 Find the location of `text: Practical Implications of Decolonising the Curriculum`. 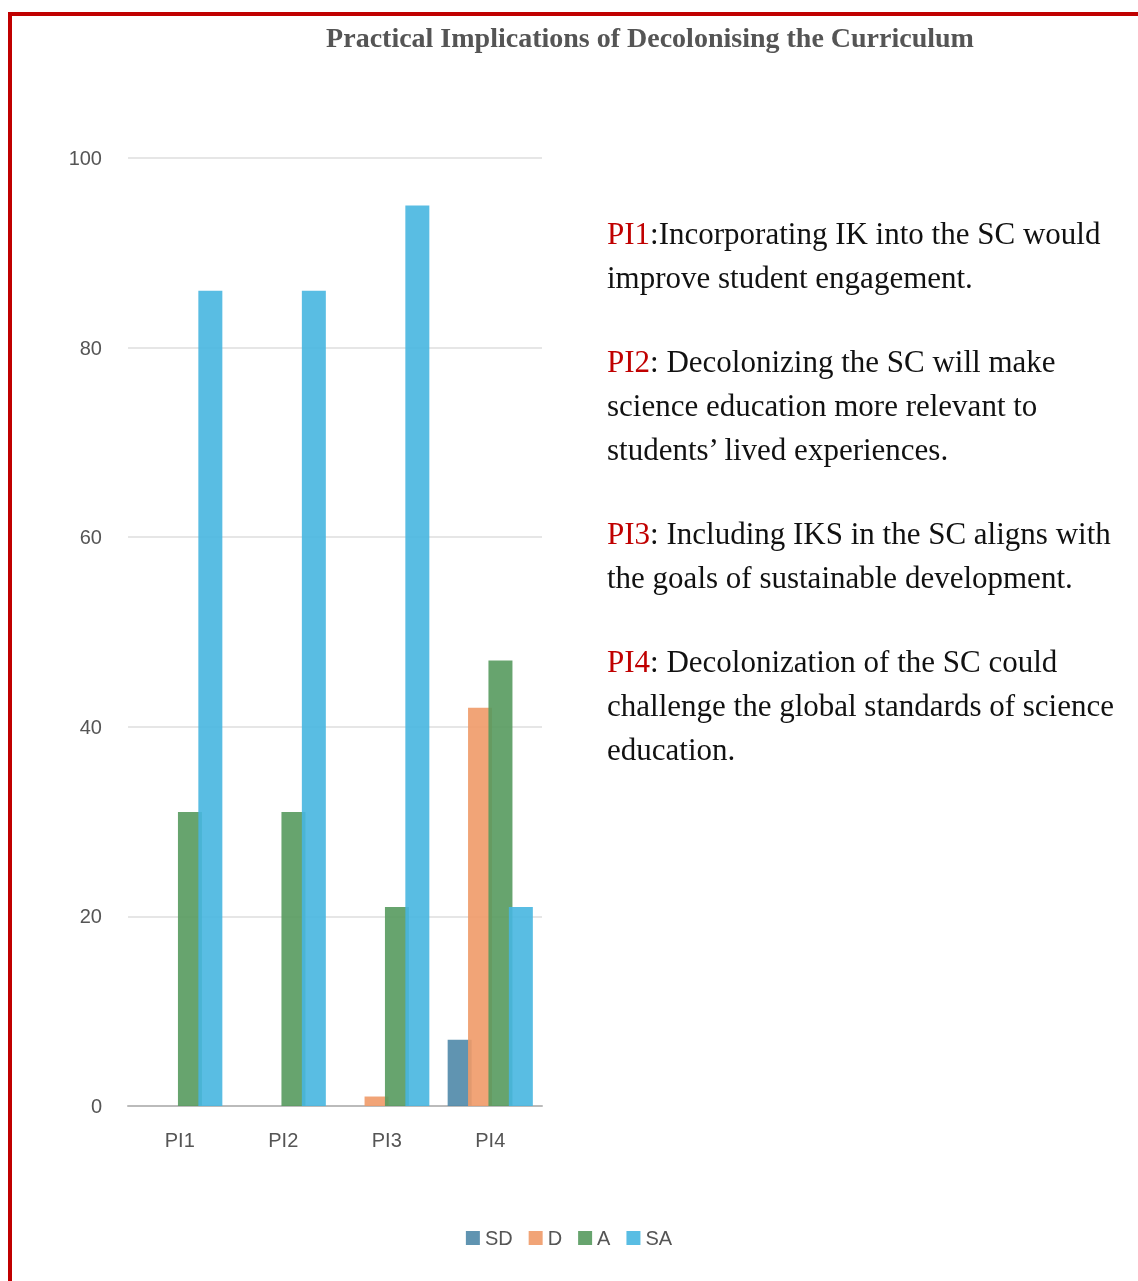

text: Practical Implications of Decolonising the Curriculum is located at coordinates (650, 37).